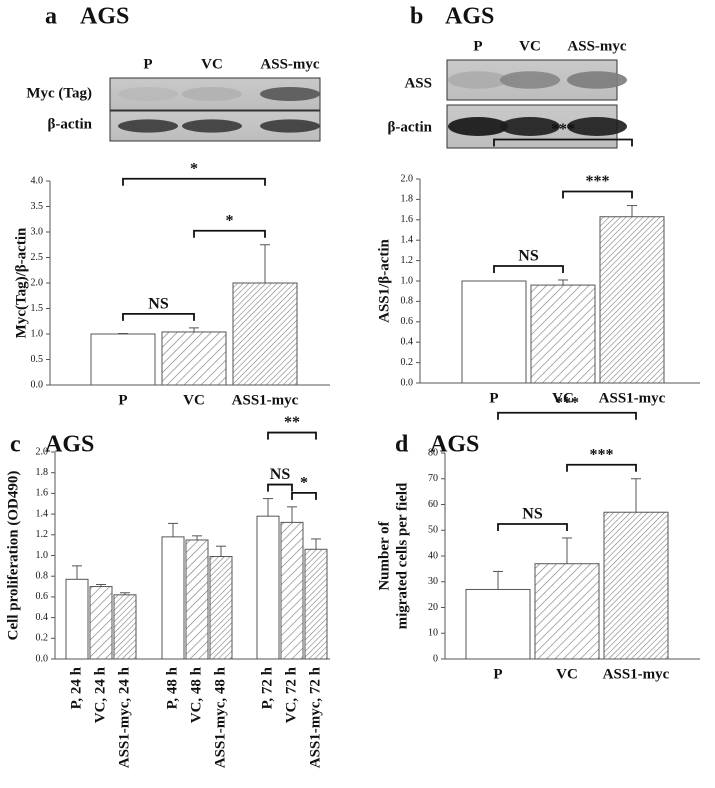 Image resolution: width=715 pixels, height=788 pixels. I want to click on y-tick-label: 0.5, so click(37, 359).